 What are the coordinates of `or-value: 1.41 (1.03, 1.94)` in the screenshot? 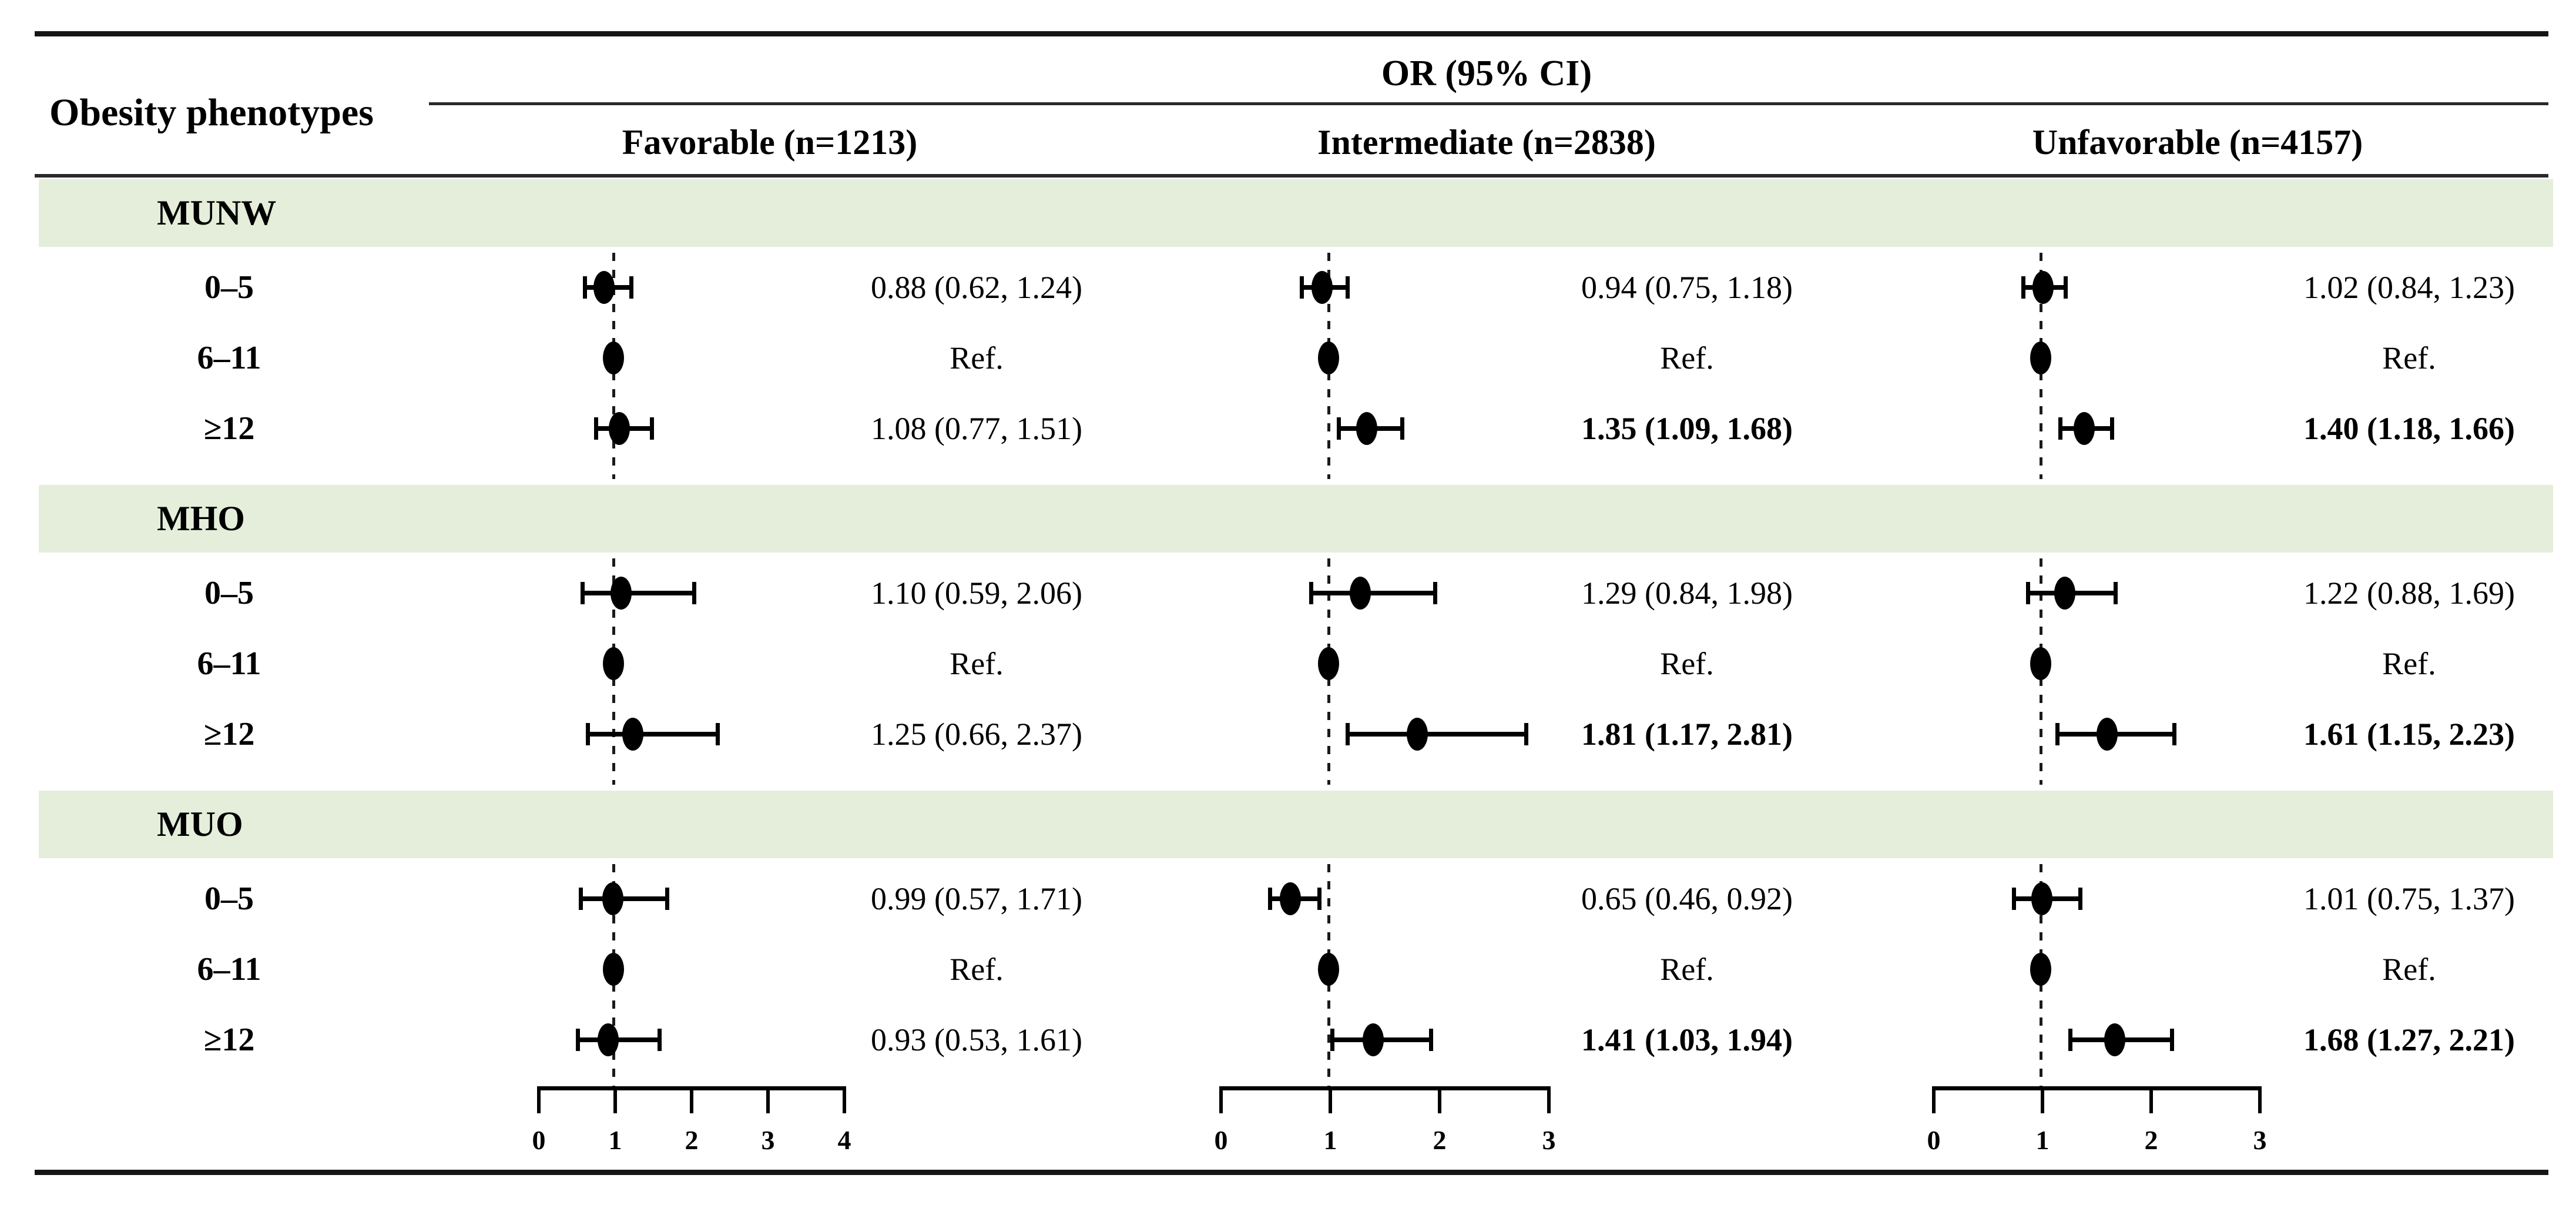 It's located at (1687, 1039).